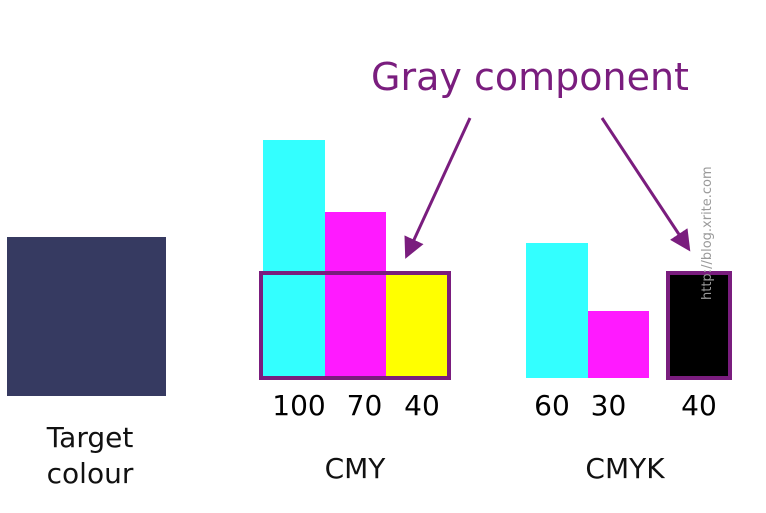 The height and width of the screenshot is (513, 766). Describe the element at coordinates (417, 325) in the screenshot. I see `cmy-yellow-bar` at that location.